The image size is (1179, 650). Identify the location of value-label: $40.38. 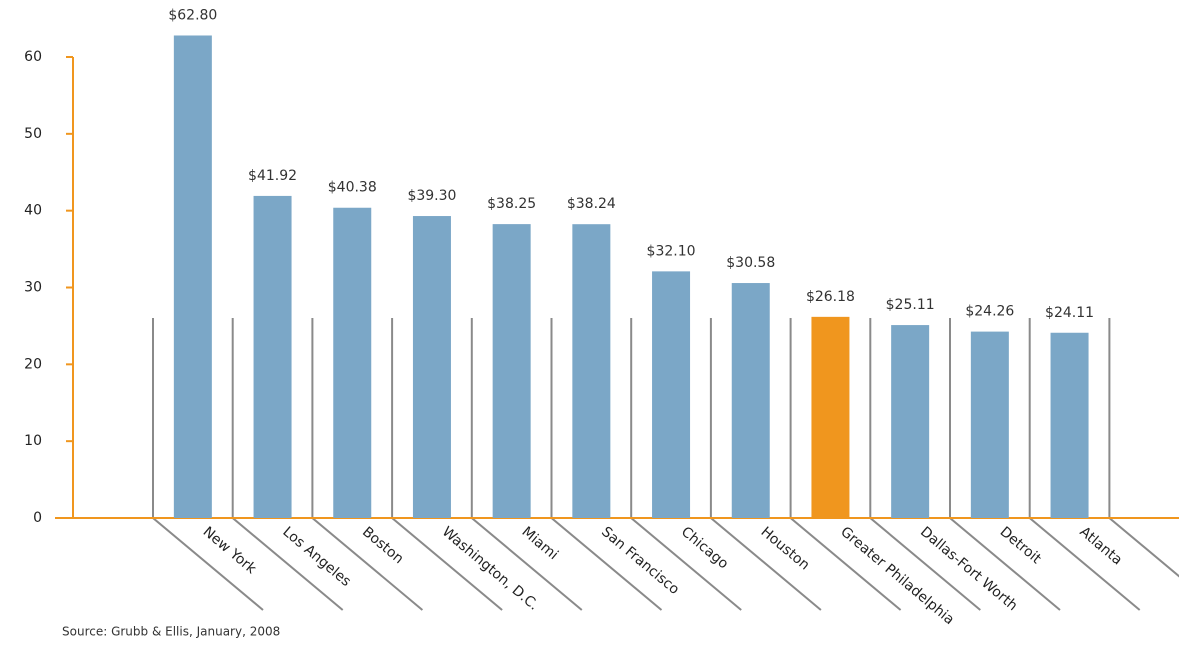
(352, 188).